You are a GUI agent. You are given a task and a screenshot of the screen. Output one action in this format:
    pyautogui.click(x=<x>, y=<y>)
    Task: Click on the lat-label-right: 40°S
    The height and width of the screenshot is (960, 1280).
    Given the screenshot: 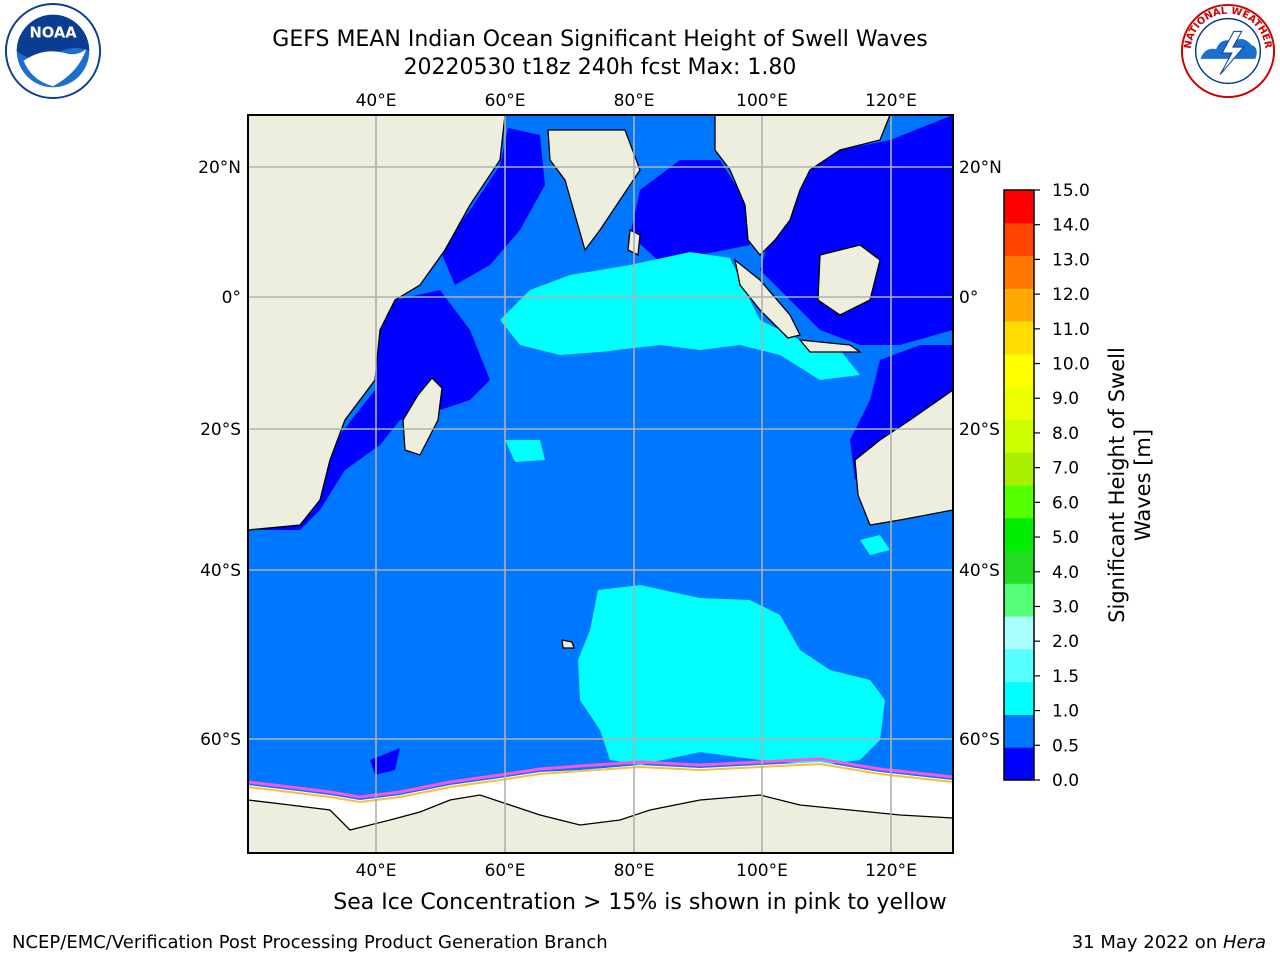 What is the action you would take?
    pyautogui.click(x=979, y=571)
    